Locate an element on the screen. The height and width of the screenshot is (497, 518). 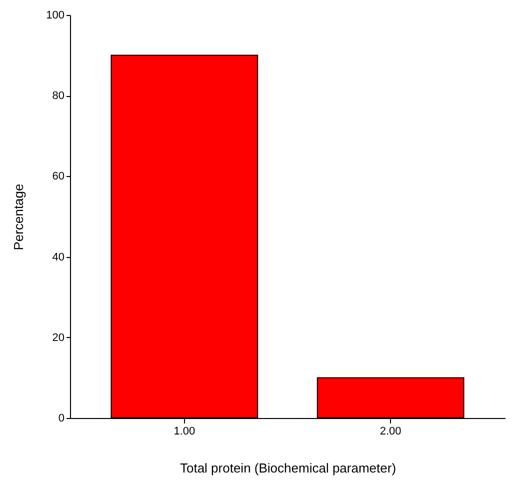
y-axis-title: Percentage is located at coordinates (18, 217).